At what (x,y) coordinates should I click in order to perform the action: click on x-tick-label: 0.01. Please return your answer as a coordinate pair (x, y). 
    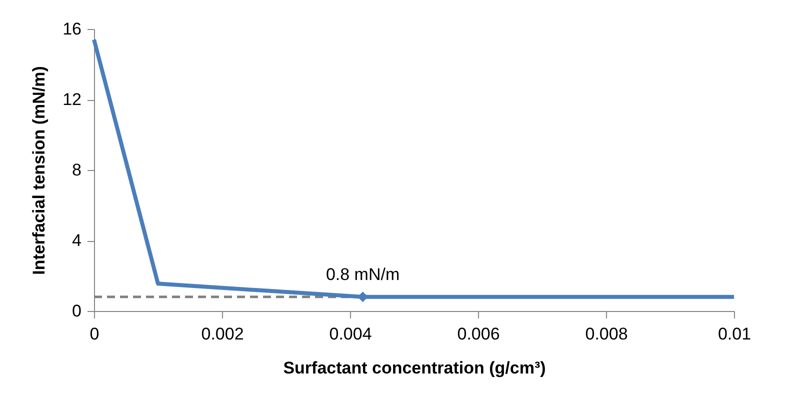
    Looking at the image, I should click on (735, 334).